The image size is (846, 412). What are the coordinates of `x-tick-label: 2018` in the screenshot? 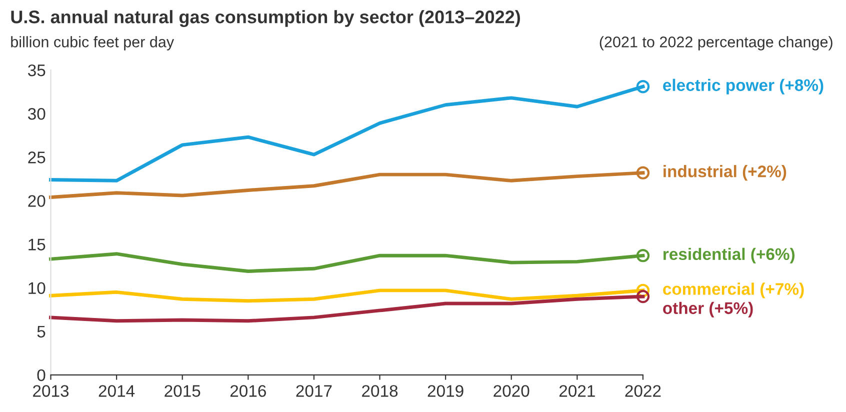 It's located at (380, 391).